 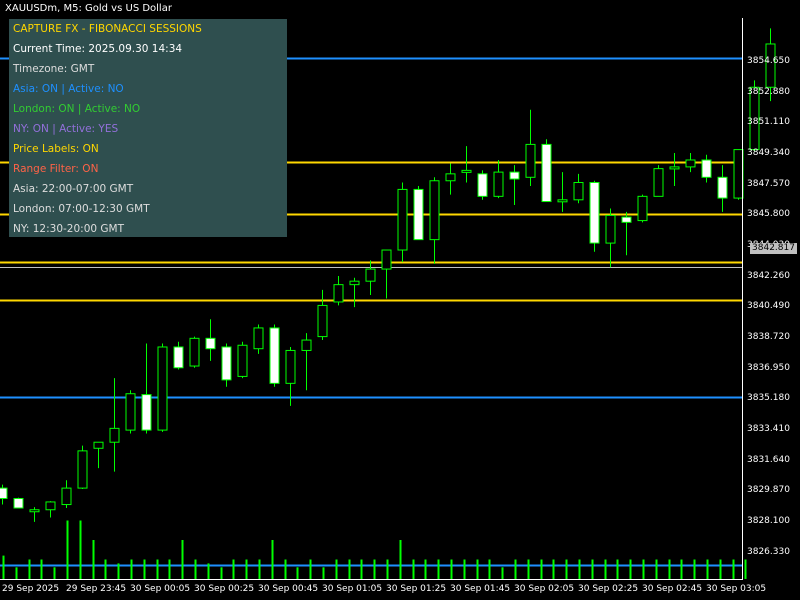 What do you see at coordinates (742, 299) in the screenshot?
I see `price-axis-border` at bounding box center [742, 299].